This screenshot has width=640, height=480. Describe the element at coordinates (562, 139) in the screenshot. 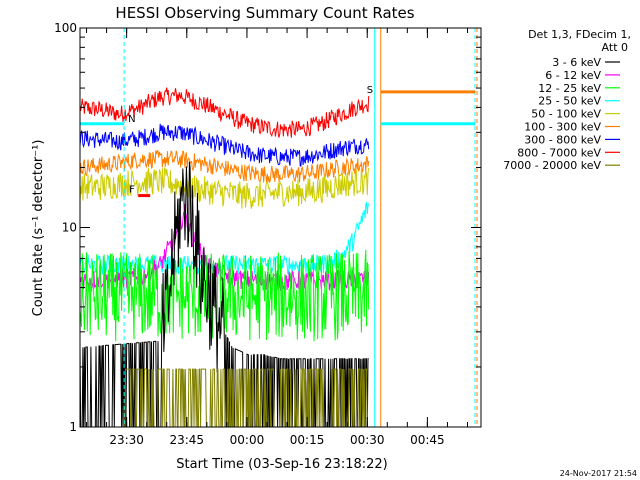

I see `legend-label: 300 - 800 keV` at that location.